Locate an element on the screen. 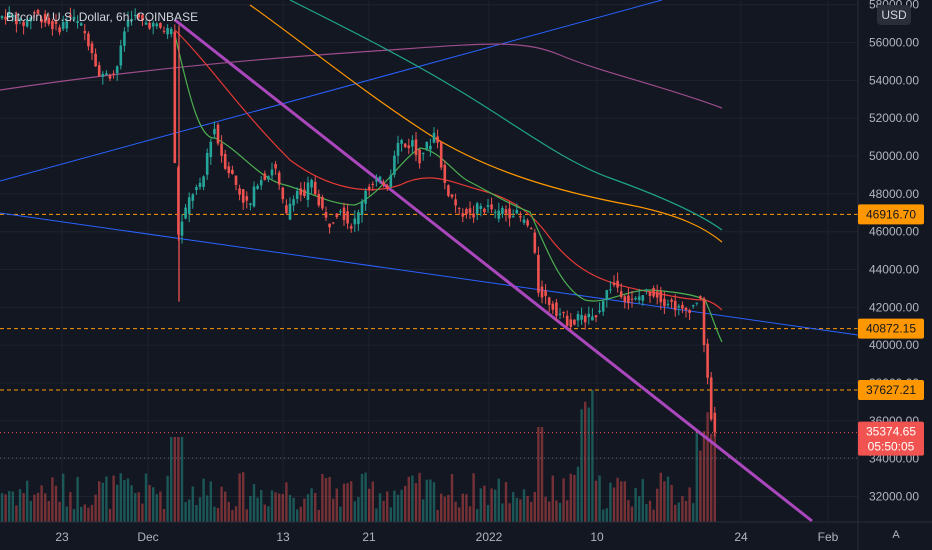  price-level-badge is located at coordinates (891, 328).